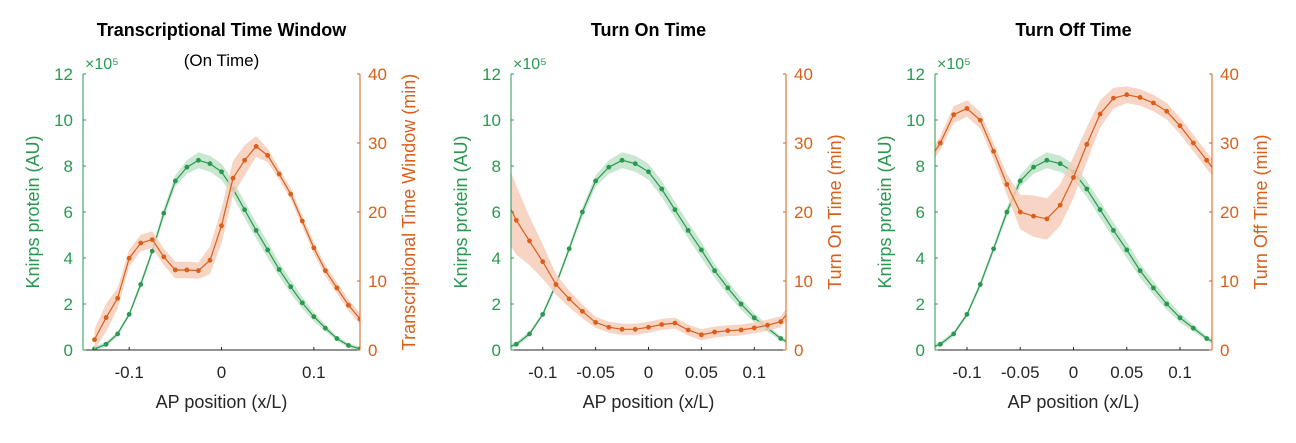 The width and height of the screenshot is (1296, 443). What do you see at coordinates (1229, 281) in the screenshot?
I see `right-y-tick-label: 10` at bounding box center [1229, 281].